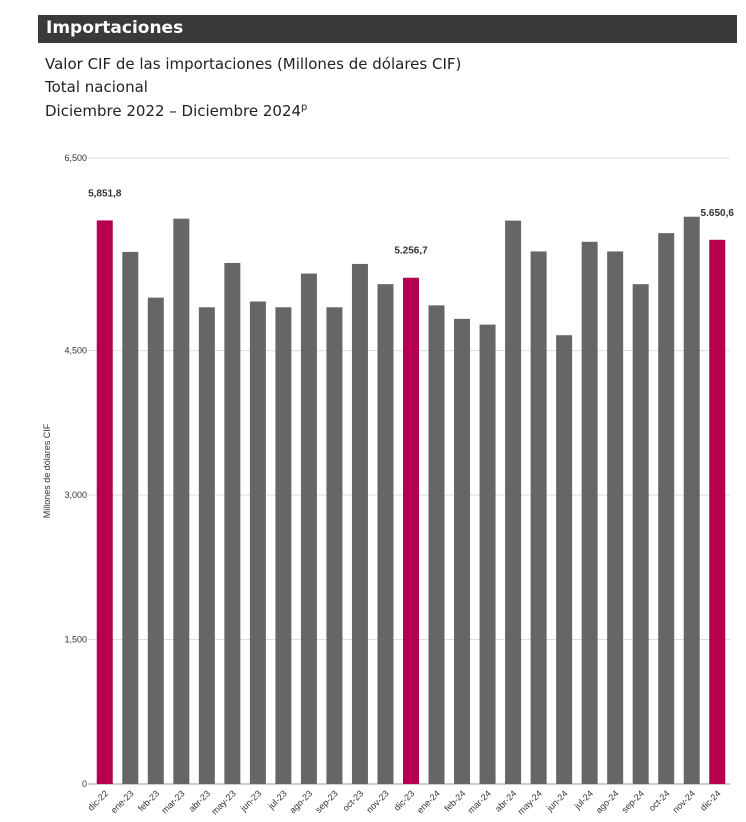  I want to click on x-tick-label: sep-24, so click(633, 801).